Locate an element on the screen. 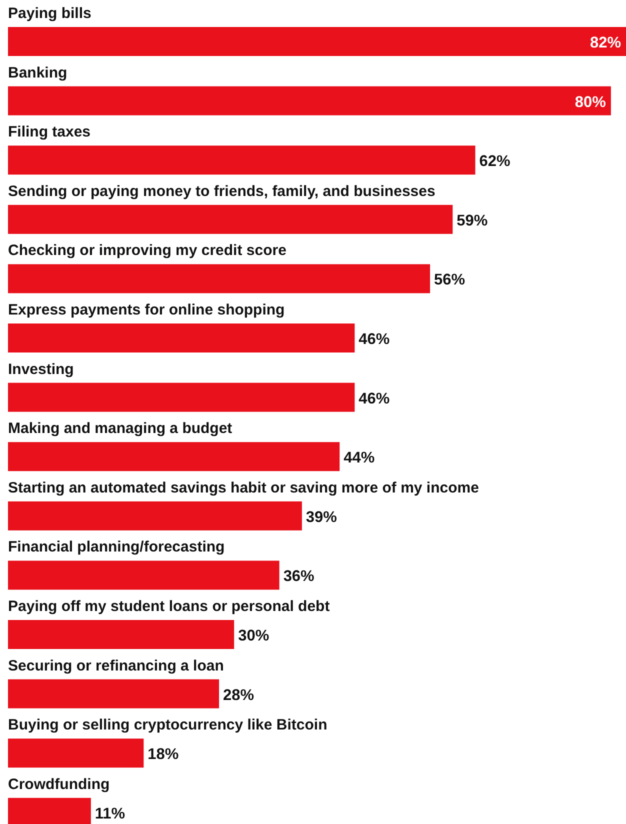  data-label: 18% is located at coordinates (163, 755).